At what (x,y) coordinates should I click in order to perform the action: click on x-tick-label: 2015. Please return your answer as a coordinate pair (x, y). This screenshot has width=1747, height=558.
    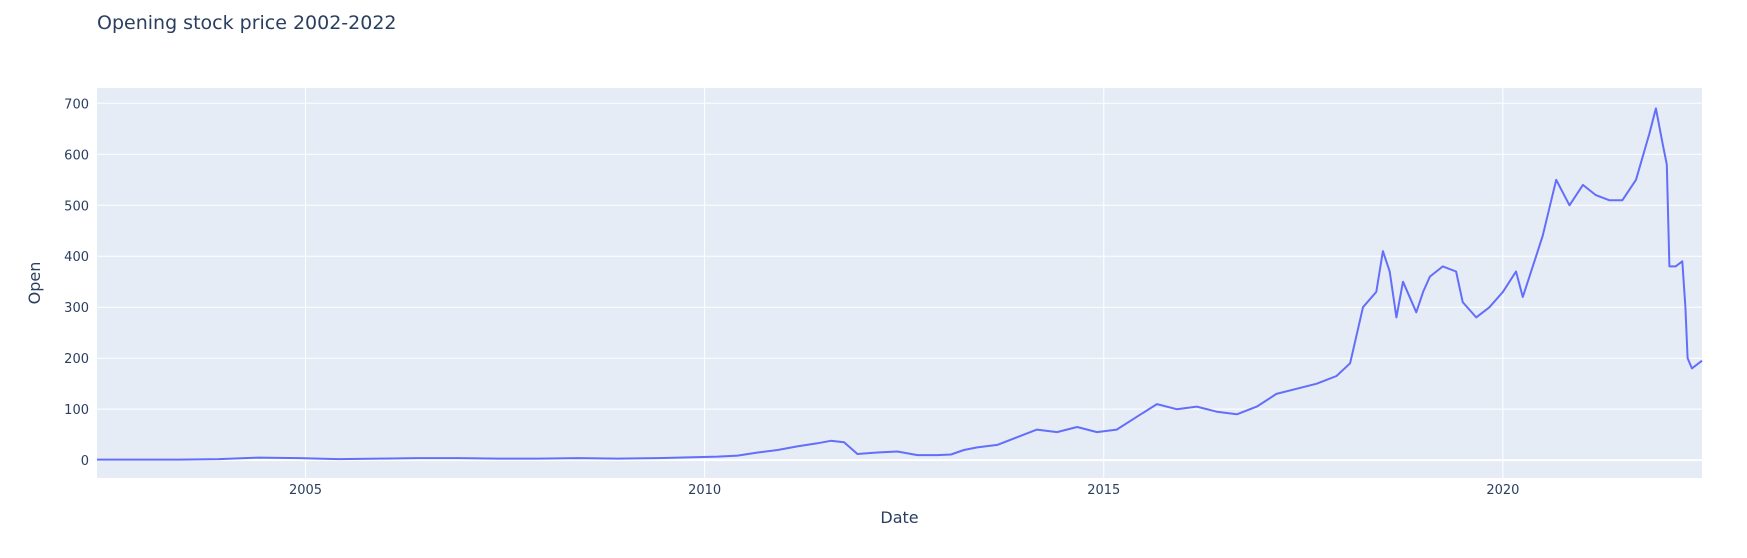
    Looking at the image, I should click on (1103, 490).